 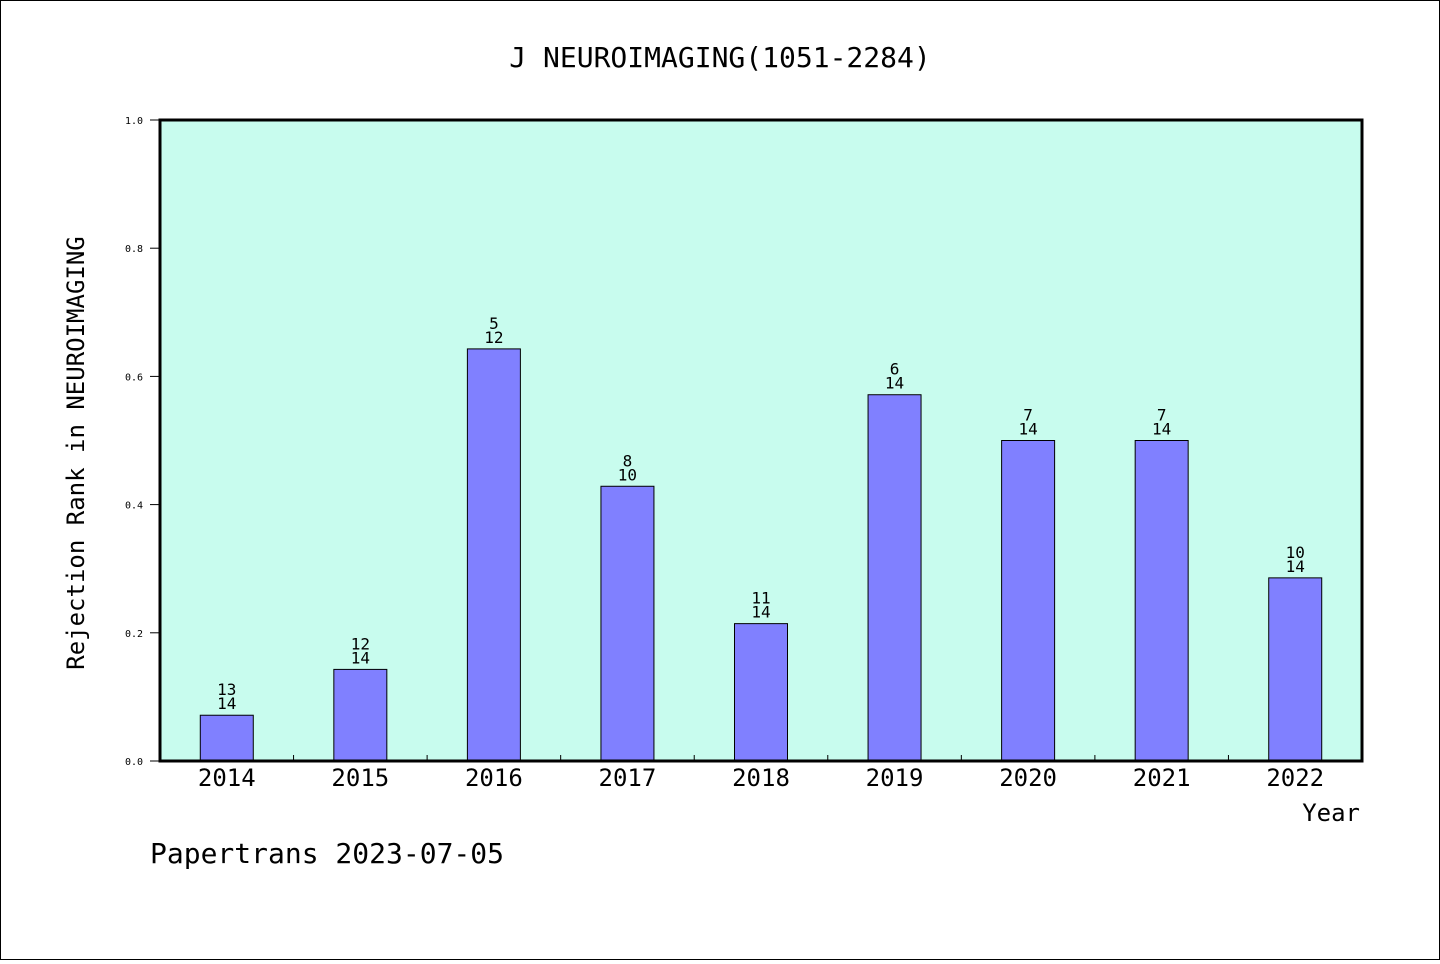 What do you see at coordinates (494, 323) in the screenshot?
I see `bar-label-top-2016: 5` at bounding box center [494, 323].